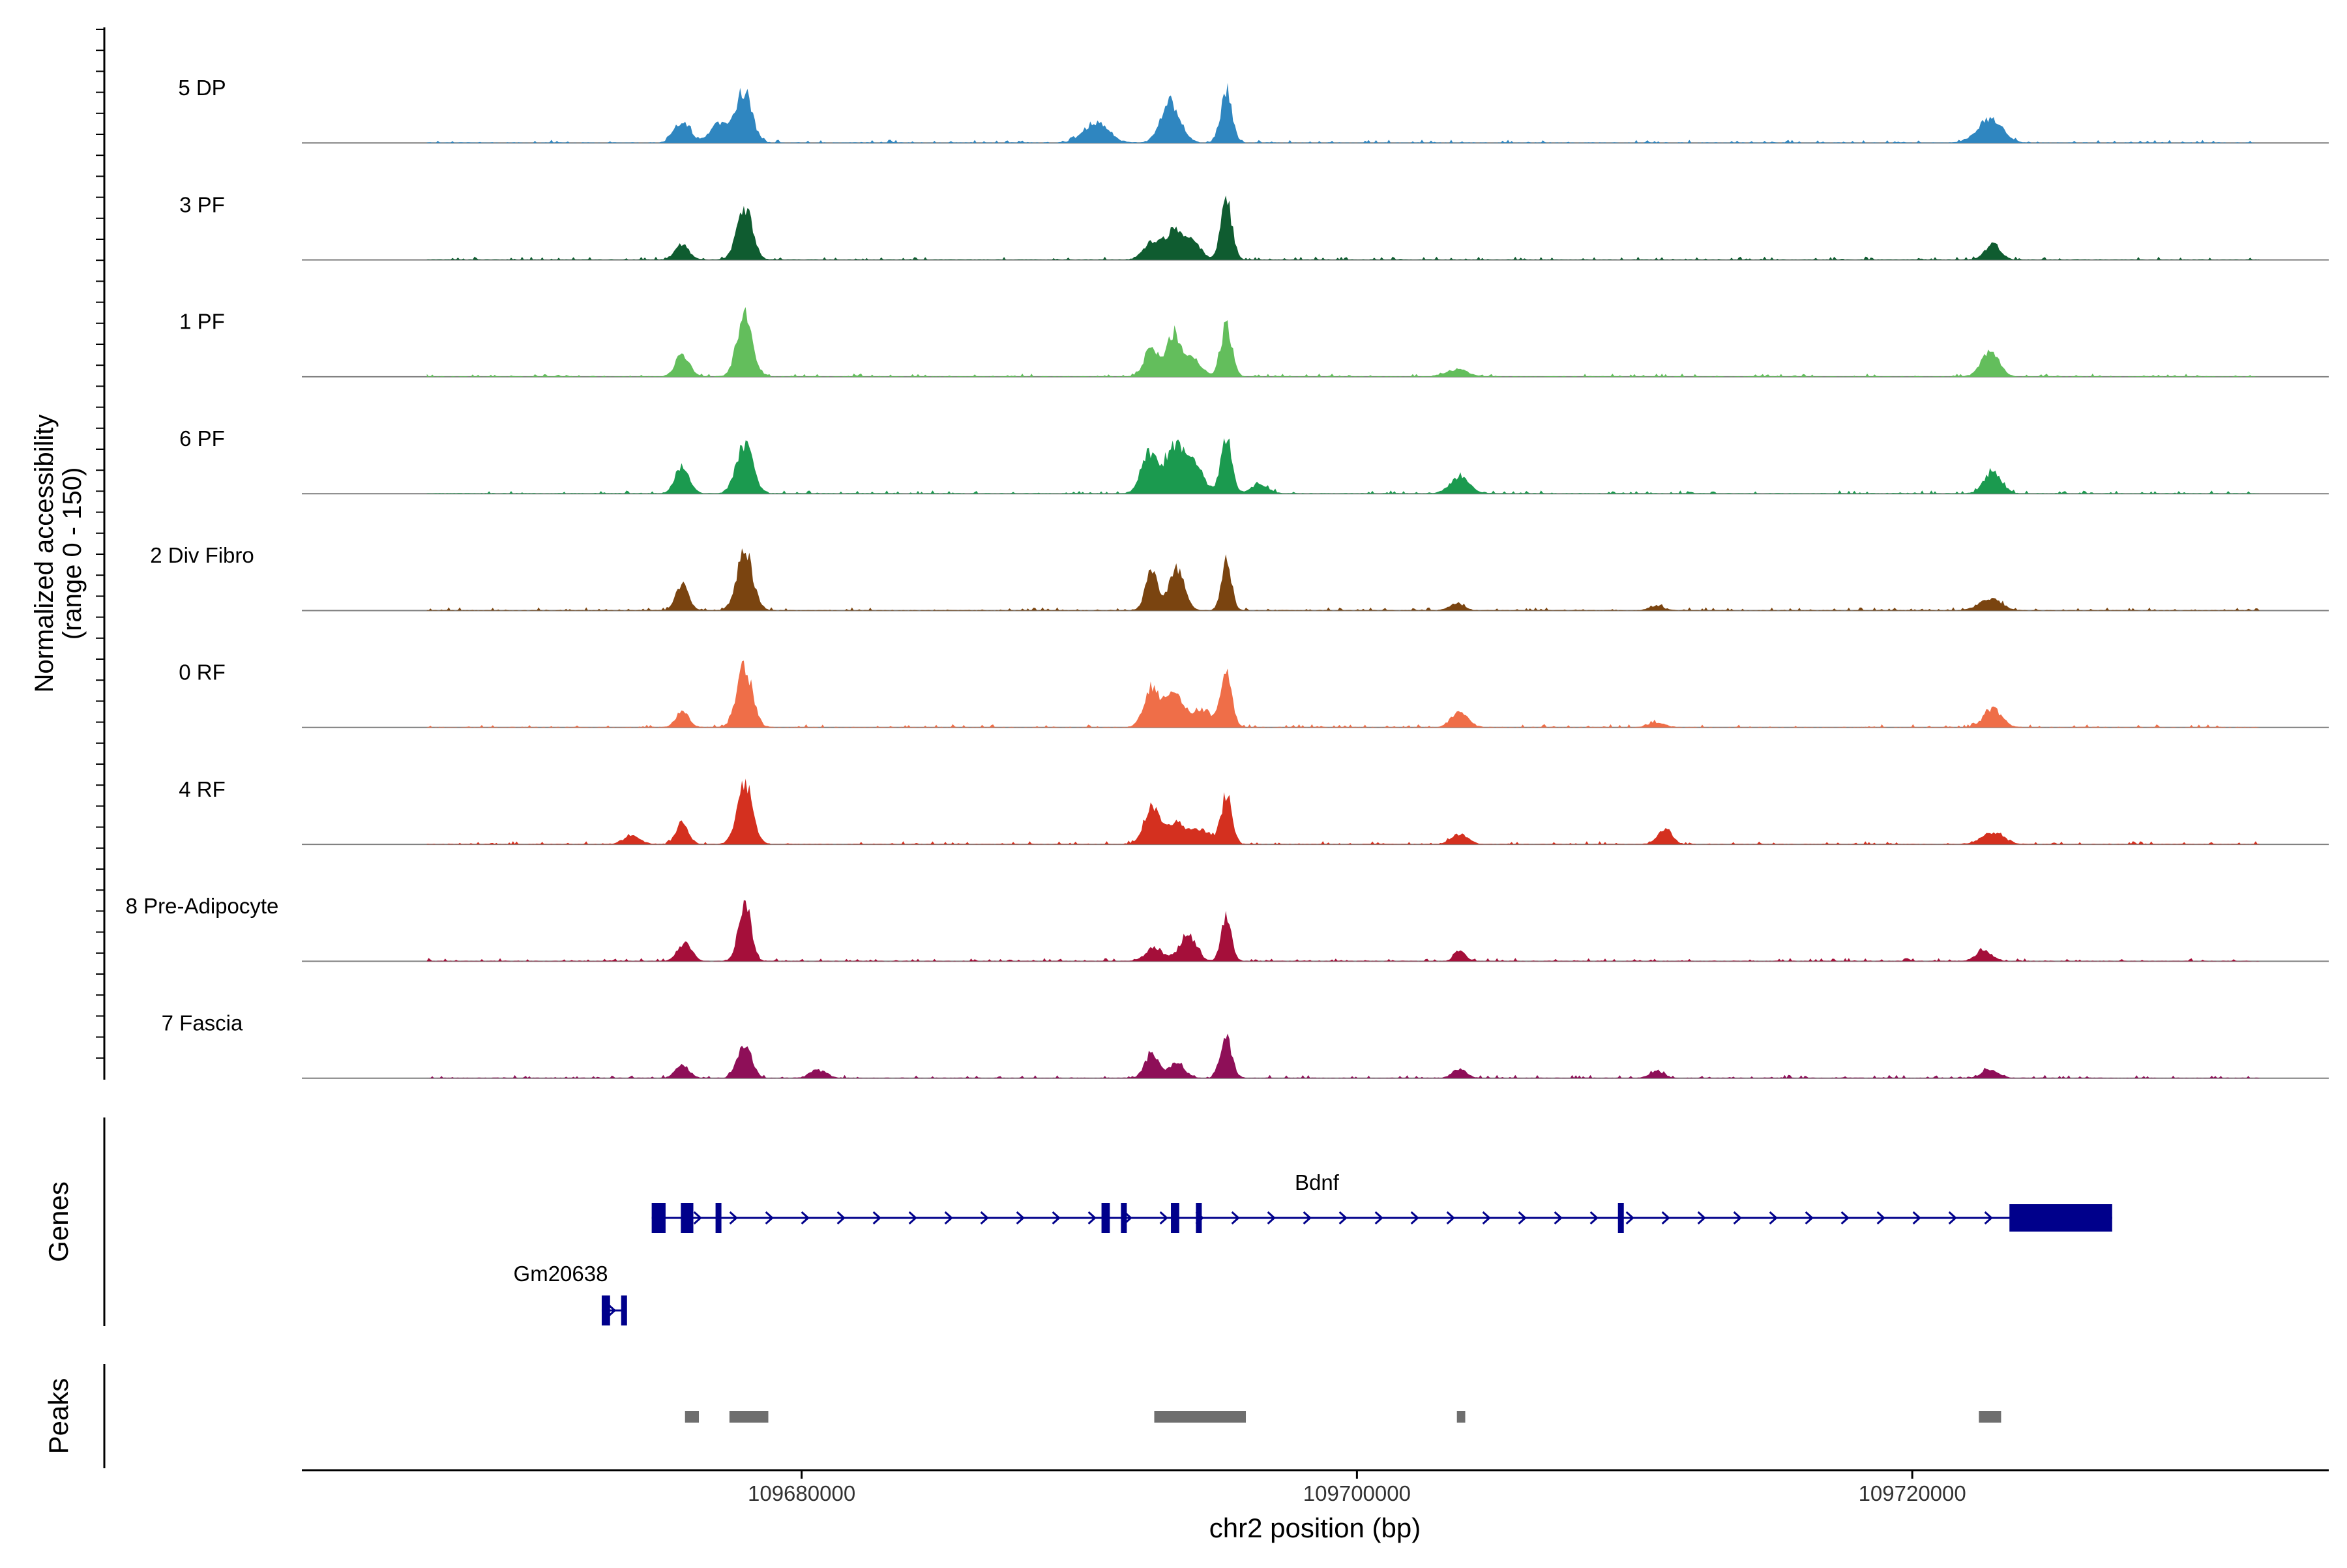  What do you see at coordinates (1227, 928) in the screenshot?
I see `track-8-pre-adipocyte: 8 Pre-Adipocyte` at bounding box center [1227, 928].